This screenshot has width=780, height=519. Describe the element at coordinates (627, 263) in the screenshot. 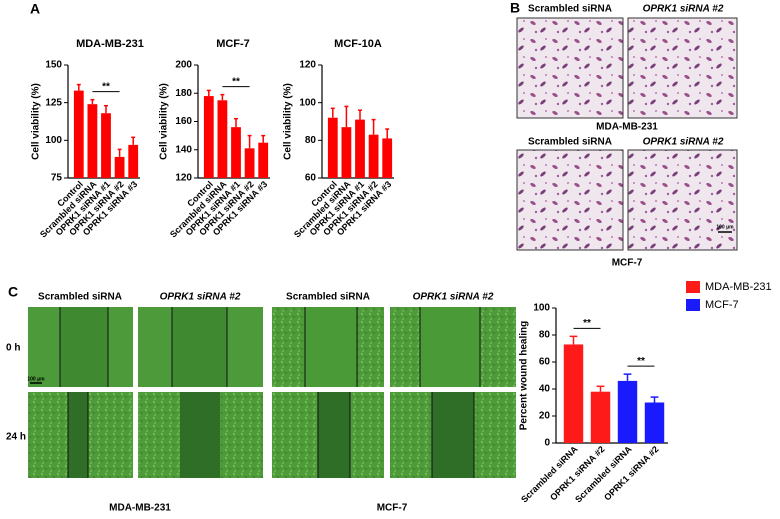

I see `row-label: MCF-7` at that location.